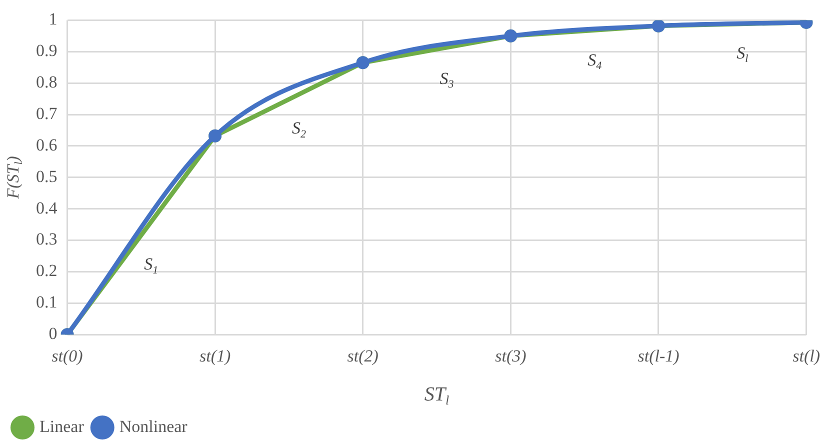 This screenshot has height=446, width=832. Describe the element at coordinates (47, 144) in the screenshot. I see `y-tick-label: 0.6` at that location.